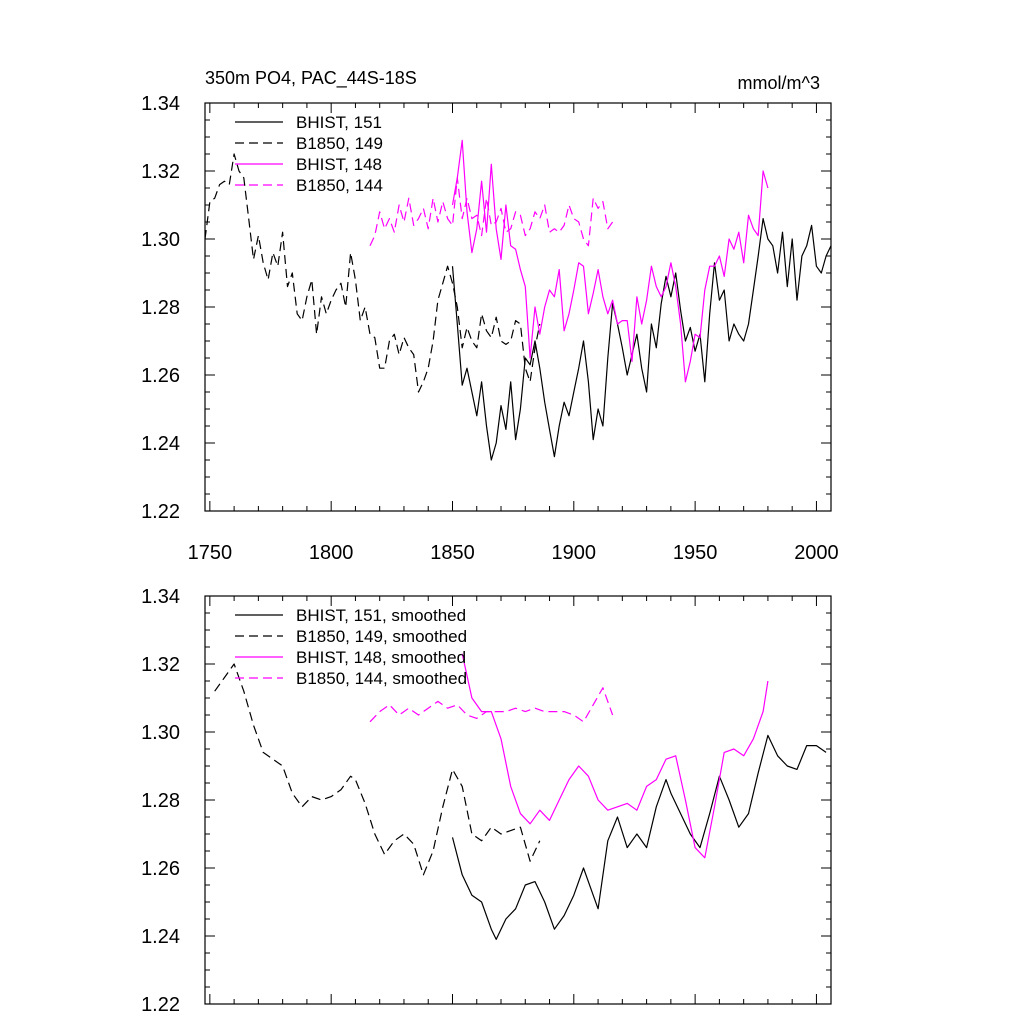  I want to click on series-line-b1850-149-smoothed, so click(377, 769).